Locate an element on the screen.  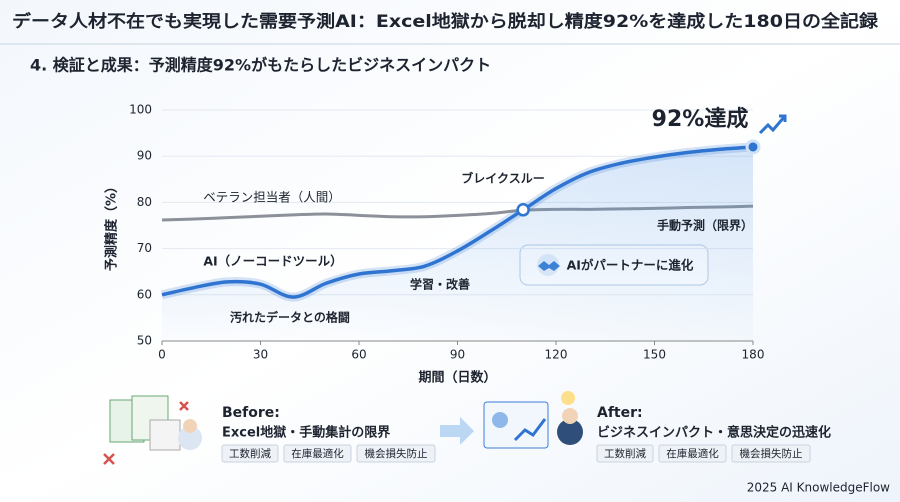
breakthrough-point is located at coordinates (523, 210).